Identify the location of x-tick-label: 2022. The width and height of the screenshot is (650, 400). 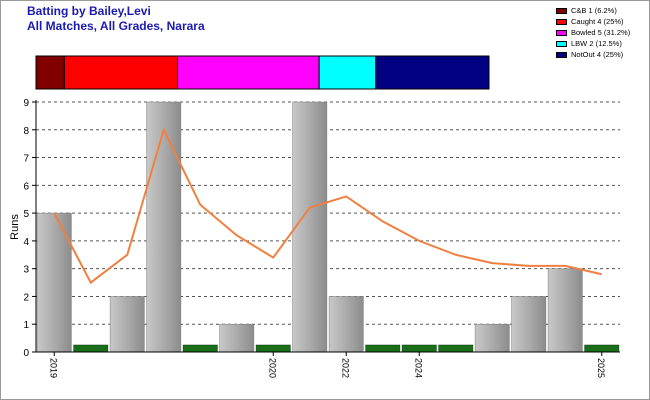
(345, 368).